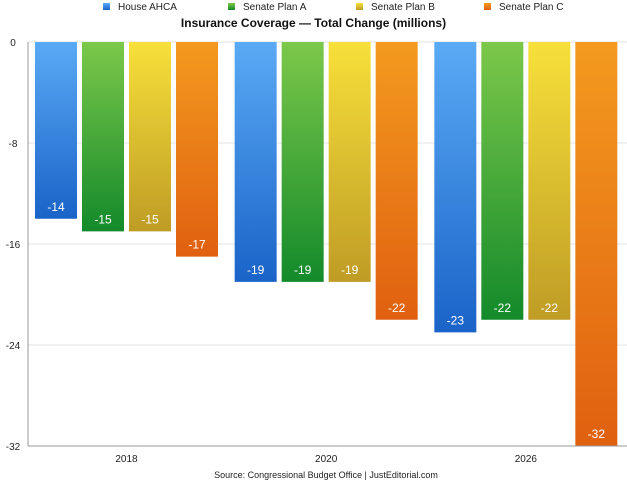 This screenshot has width=627, height=481. I want to click on data-label: -23, so click(456, 320).